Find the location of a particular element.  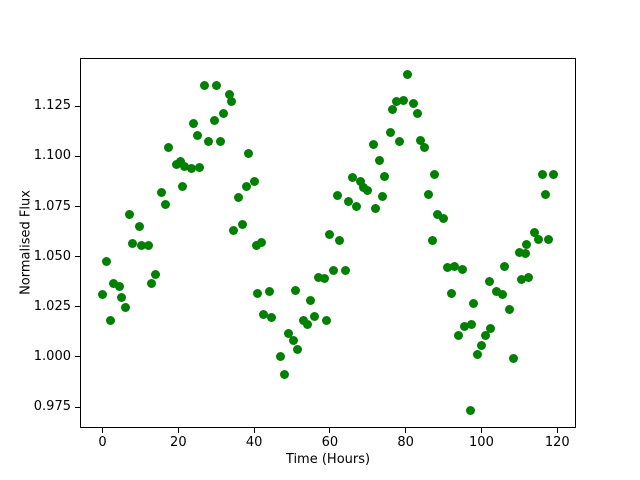

y-tick-label: 1.025 is located at coordinates (52, 306).